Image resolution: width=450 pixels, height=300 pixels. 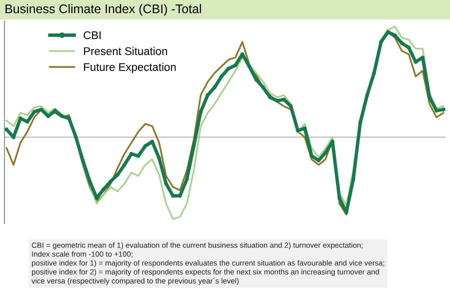 I want to click on chart-title: Business Climate Index (CBI) -Total, so click(x=103, y=10).